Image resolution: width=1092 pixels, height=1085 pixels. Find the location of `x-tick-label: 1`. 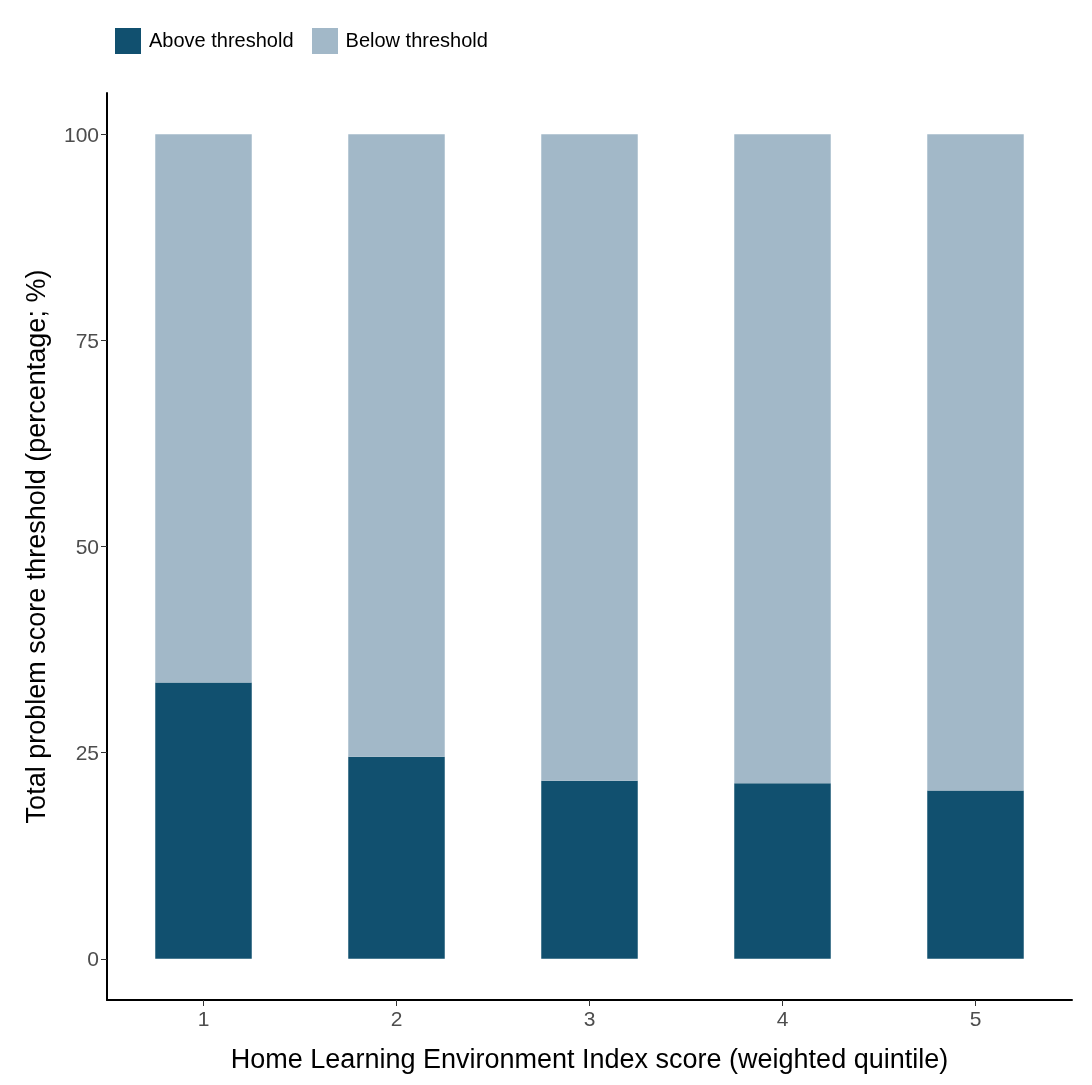

x-tick-label: 1 is located at coordinates (203, 1018).